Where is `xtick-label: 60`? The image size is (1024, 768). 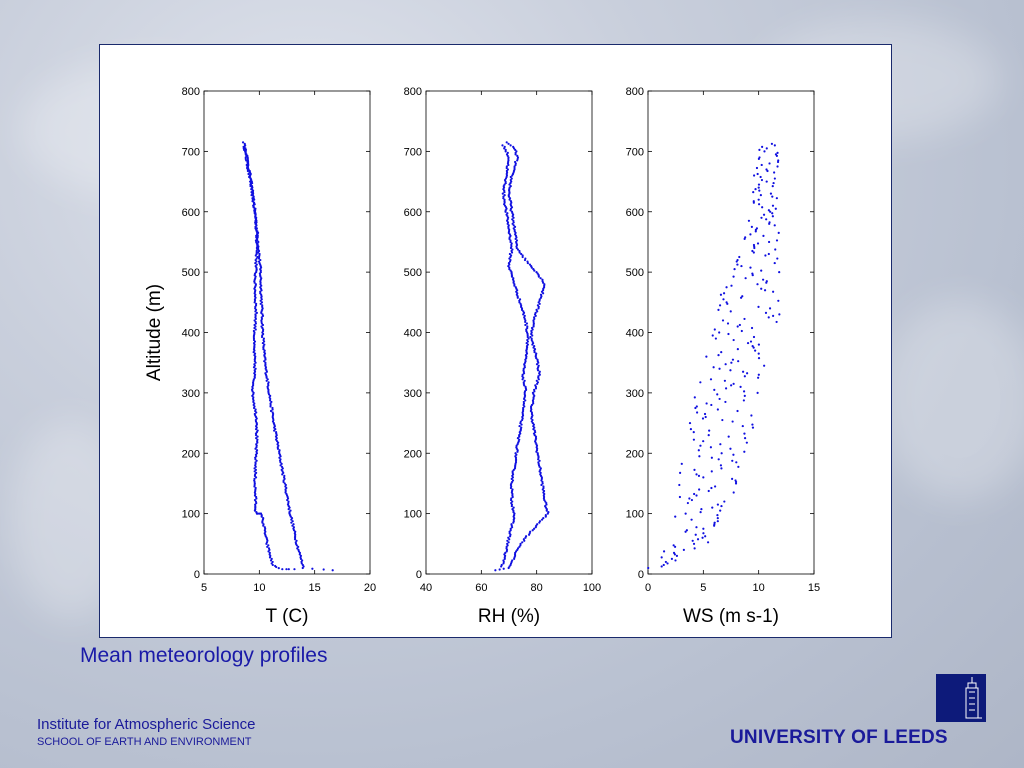
xtick-label: 60 is located at coordinates (481, 588).